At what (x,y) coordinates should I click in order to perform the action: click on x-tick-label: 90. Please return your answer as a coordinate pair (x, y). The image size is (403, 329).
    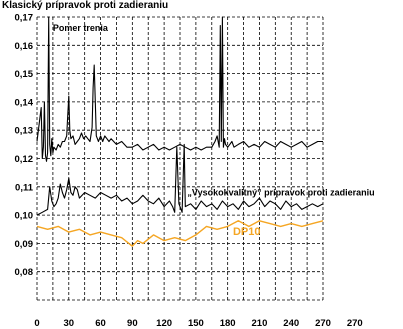
    Looking at the image, I should click on (132, 323).